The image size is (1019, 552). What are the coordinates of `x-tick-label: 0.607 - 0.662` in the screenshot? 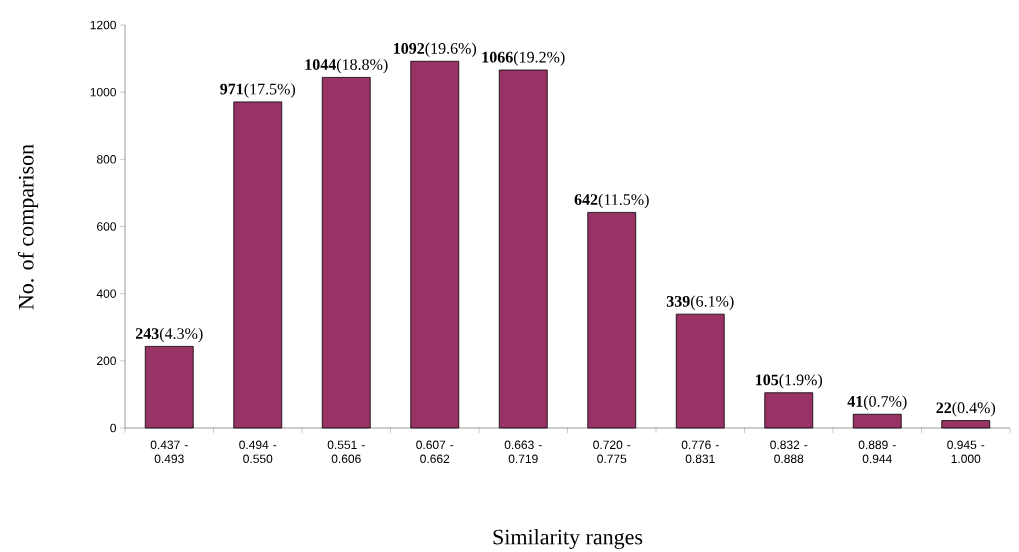 It's located at (435, 451).